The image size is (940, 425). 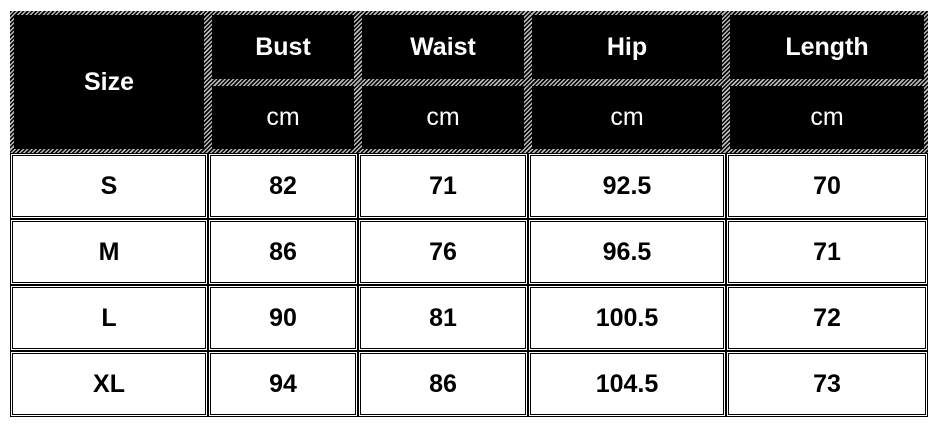 What do you see at coordinates (627, 384) in the screenshot?
I see `value-cell: 104.5` at bounding box center [627, 384].